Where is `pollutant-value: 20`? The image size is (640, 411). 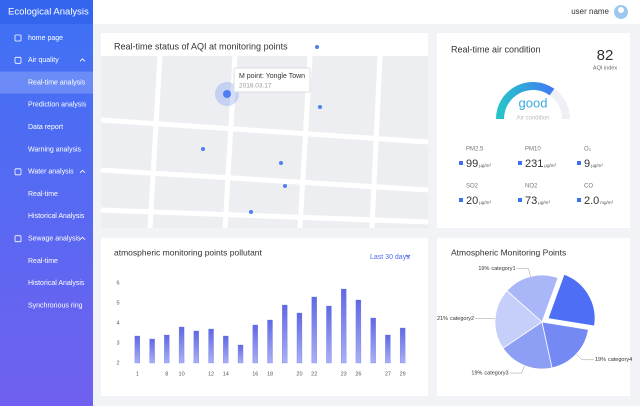
pollutant-value: 20 is located at coordinates (472, 201).